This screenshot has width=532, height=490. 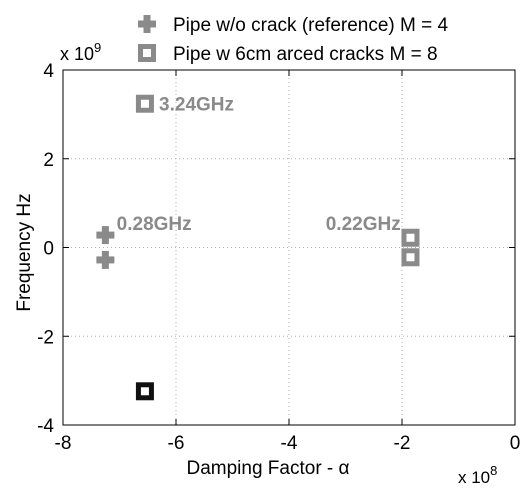 What do you see at coordinates (48, 249) in the screenshot?
I see `y-tick-label: 0` at bounding box center [48, 249].